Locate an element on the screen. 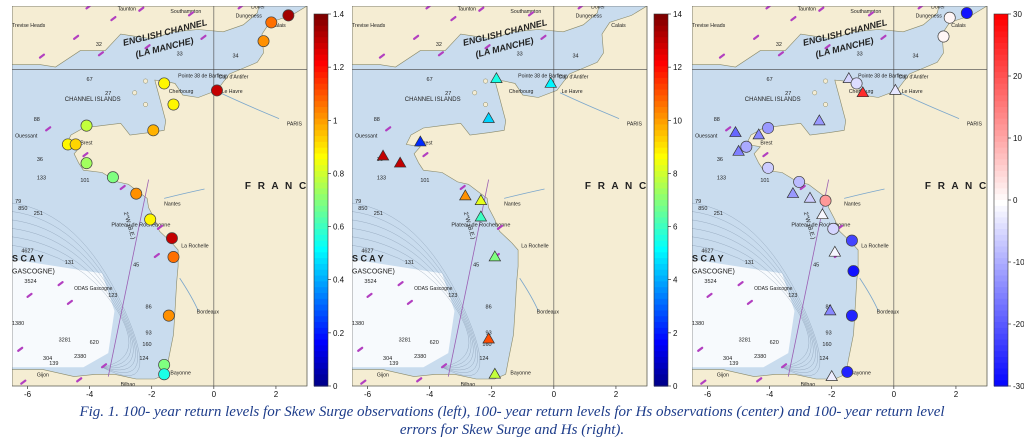 The image size is (1024, 448). depth-label: 251 is located at coordinates (718, 214).